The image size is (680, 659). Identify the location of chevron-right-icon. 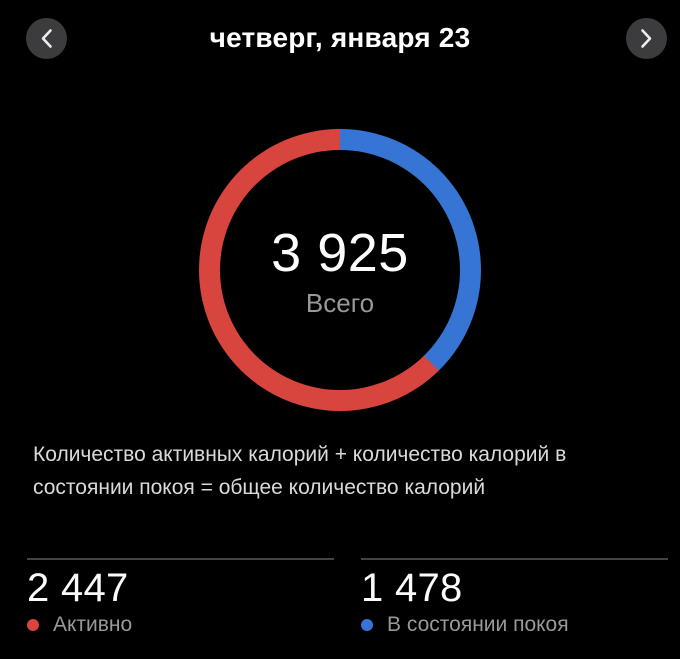
(646, 38).